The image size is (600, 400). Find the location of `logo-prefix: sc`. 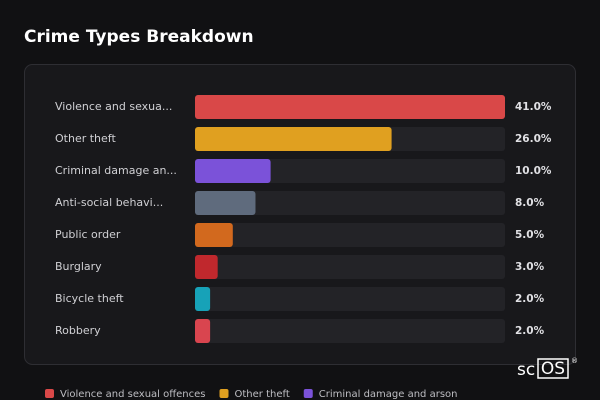

logo-prefix: sc is located at coordinates (526, 370).